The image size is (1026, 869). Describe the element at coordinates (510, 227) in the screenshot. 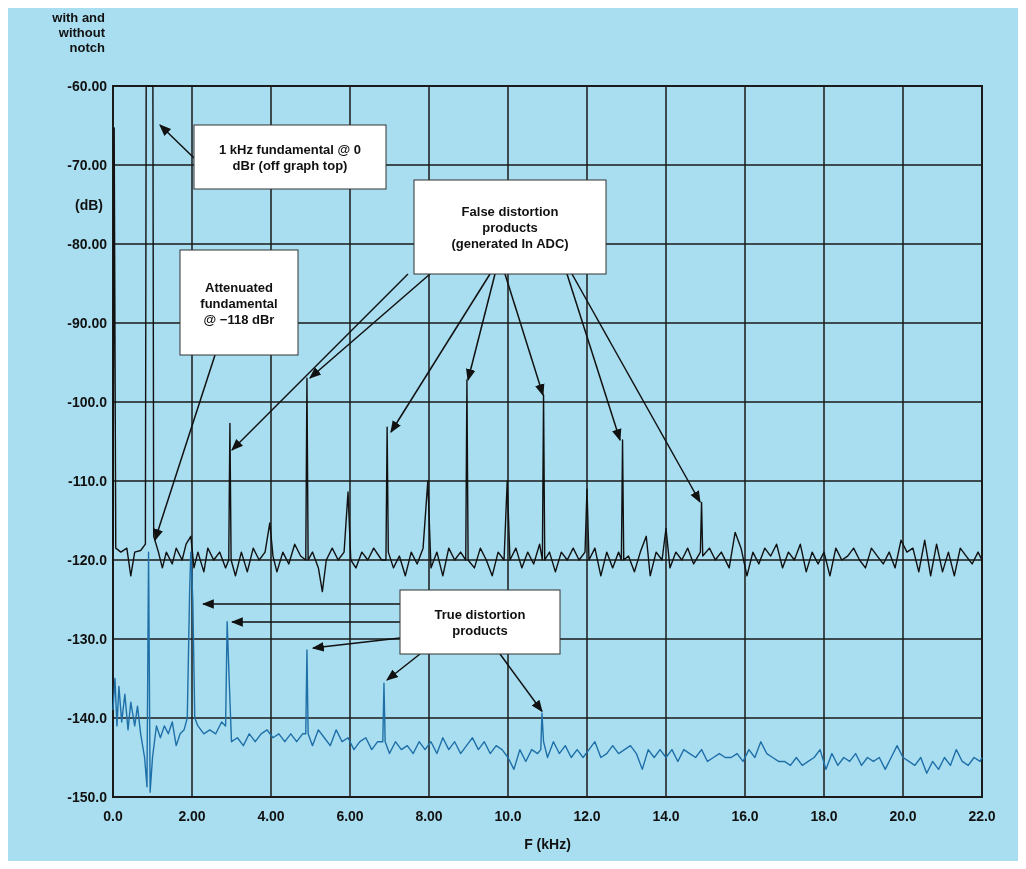

I see `annotation: False distortion products (generated In ADC)` at that location.